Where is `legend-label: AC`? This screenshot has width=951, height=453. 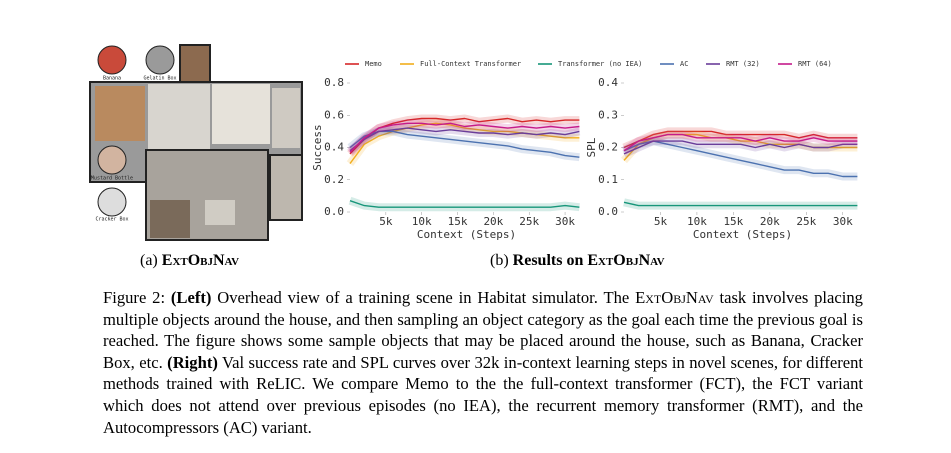
legend-label: AC is located at coordinates (684, 64).